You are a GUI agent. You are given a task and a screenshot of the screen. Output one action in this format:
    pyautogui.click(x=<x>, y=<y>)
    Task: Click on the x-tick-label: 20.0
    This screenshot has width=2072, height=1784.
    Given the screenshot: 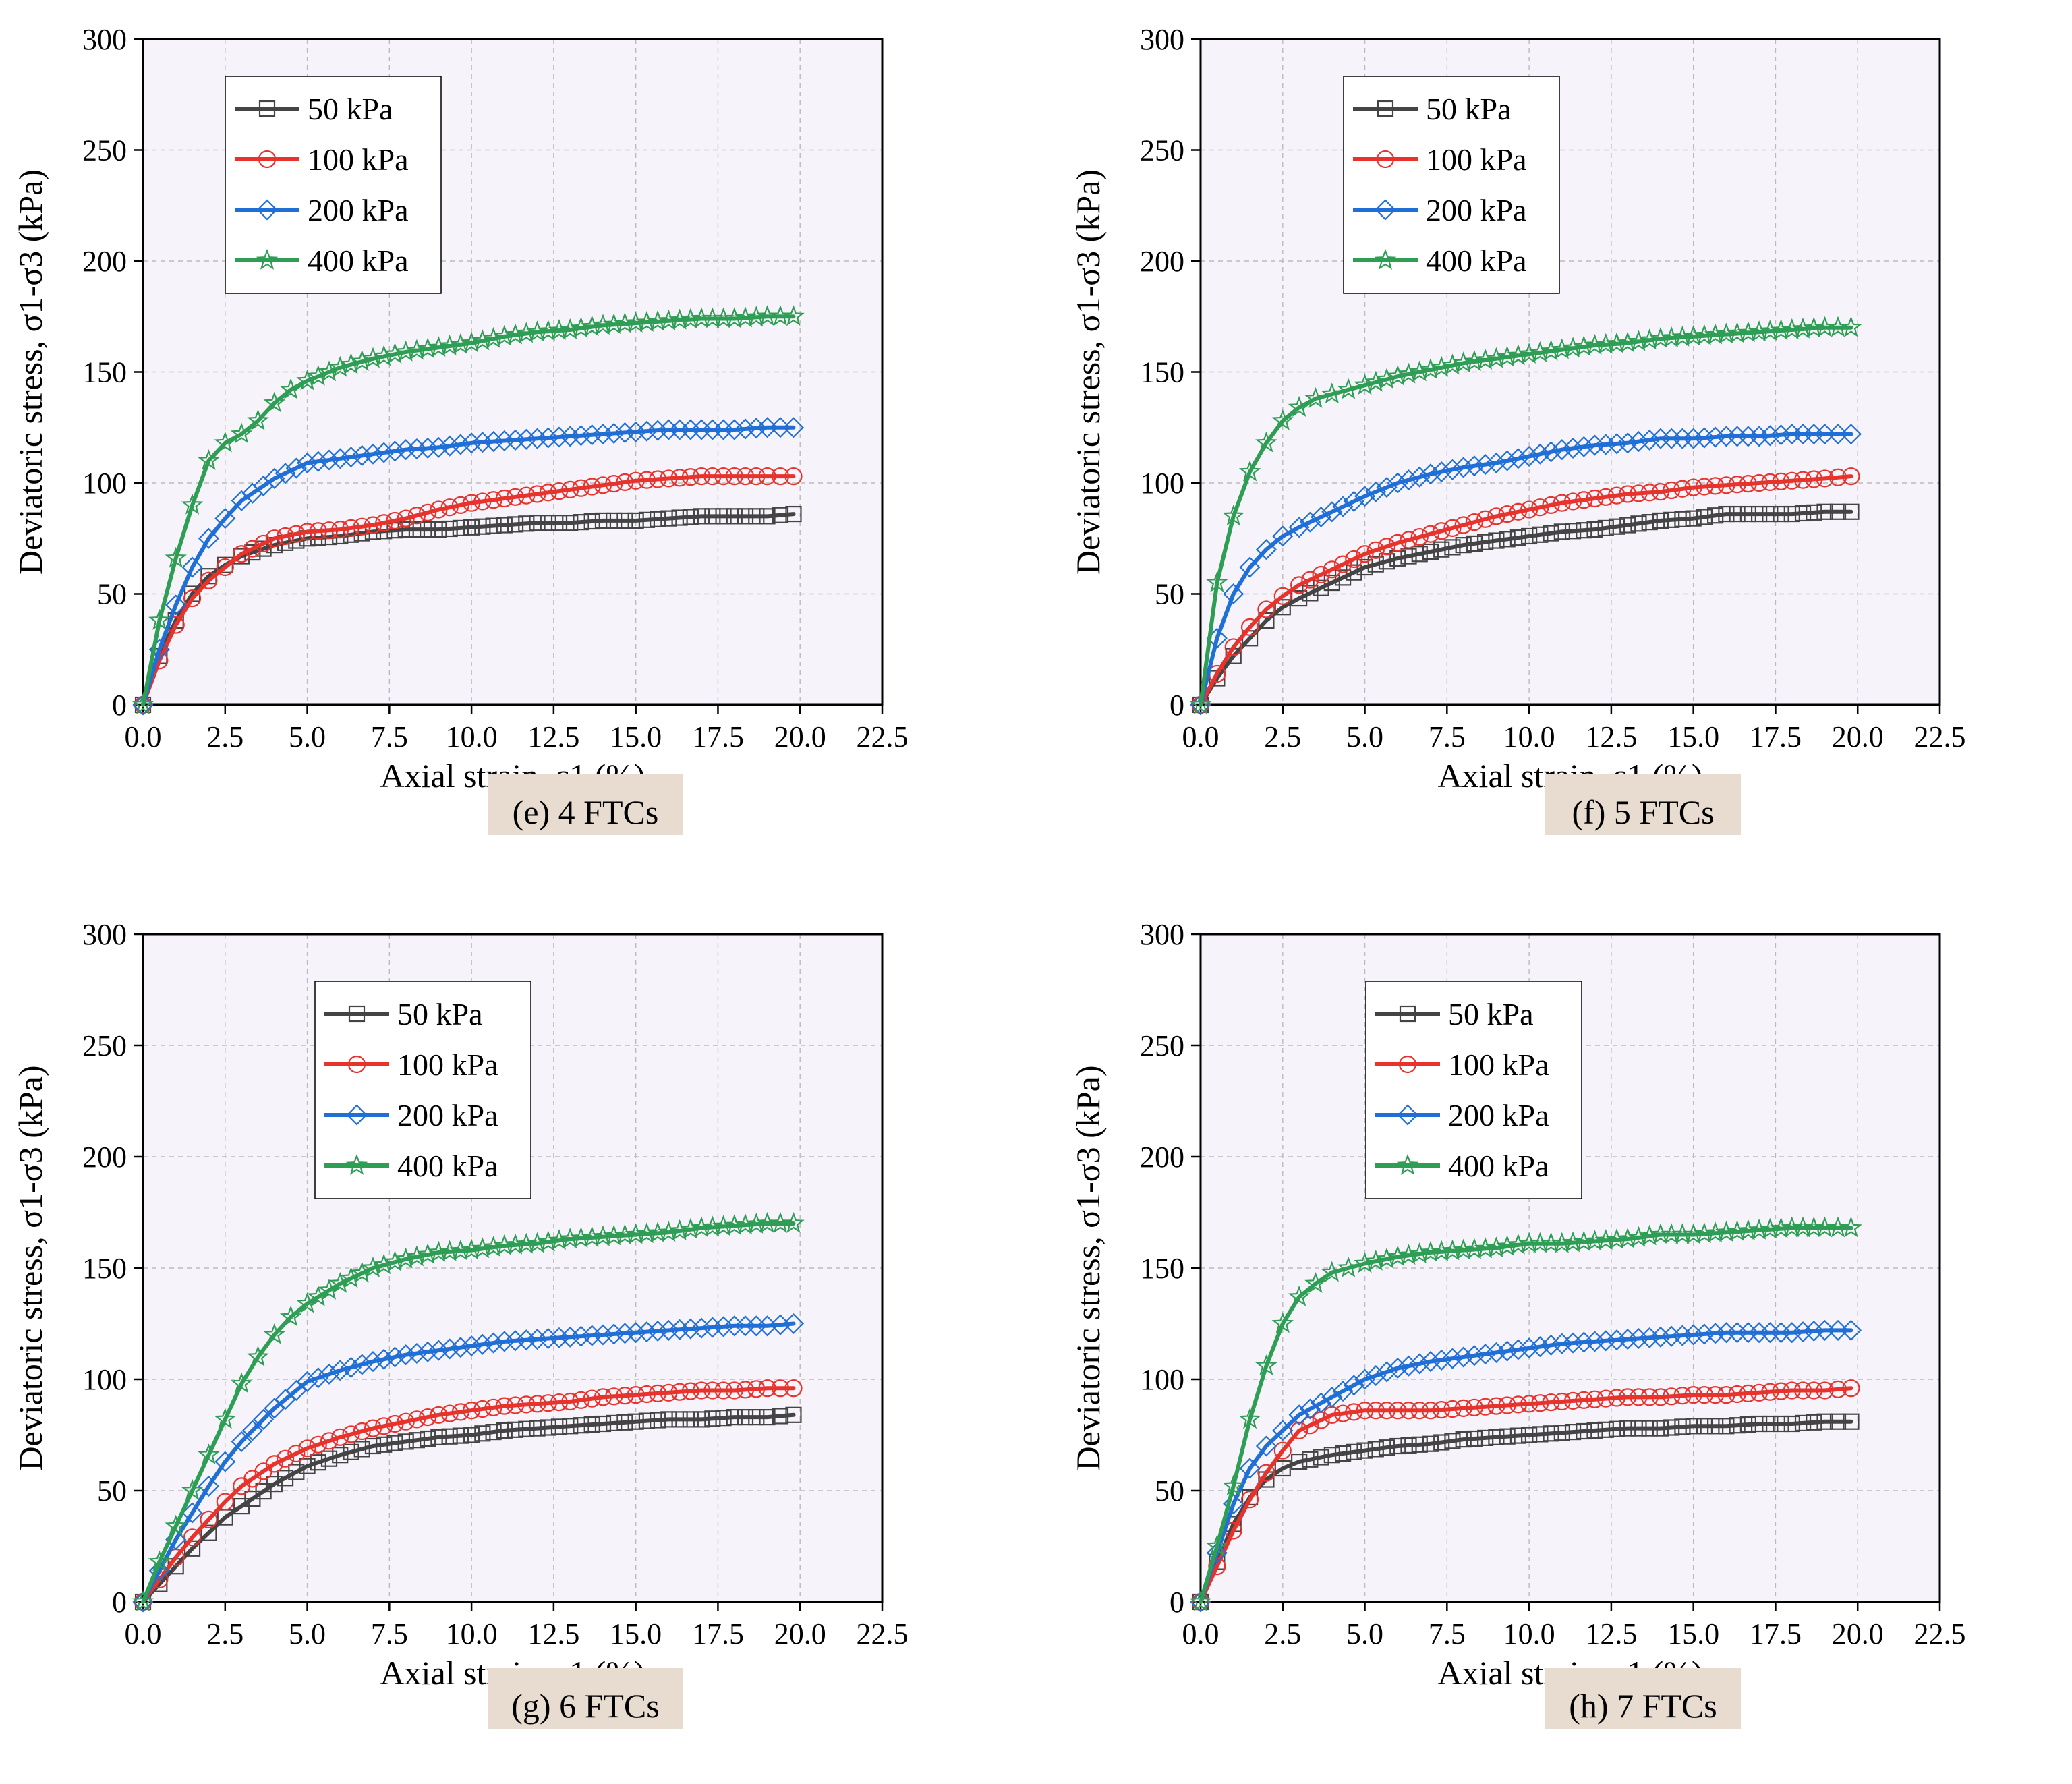 What is the action you would take?
    pyautogui.click(x=1858, y=1634)
    